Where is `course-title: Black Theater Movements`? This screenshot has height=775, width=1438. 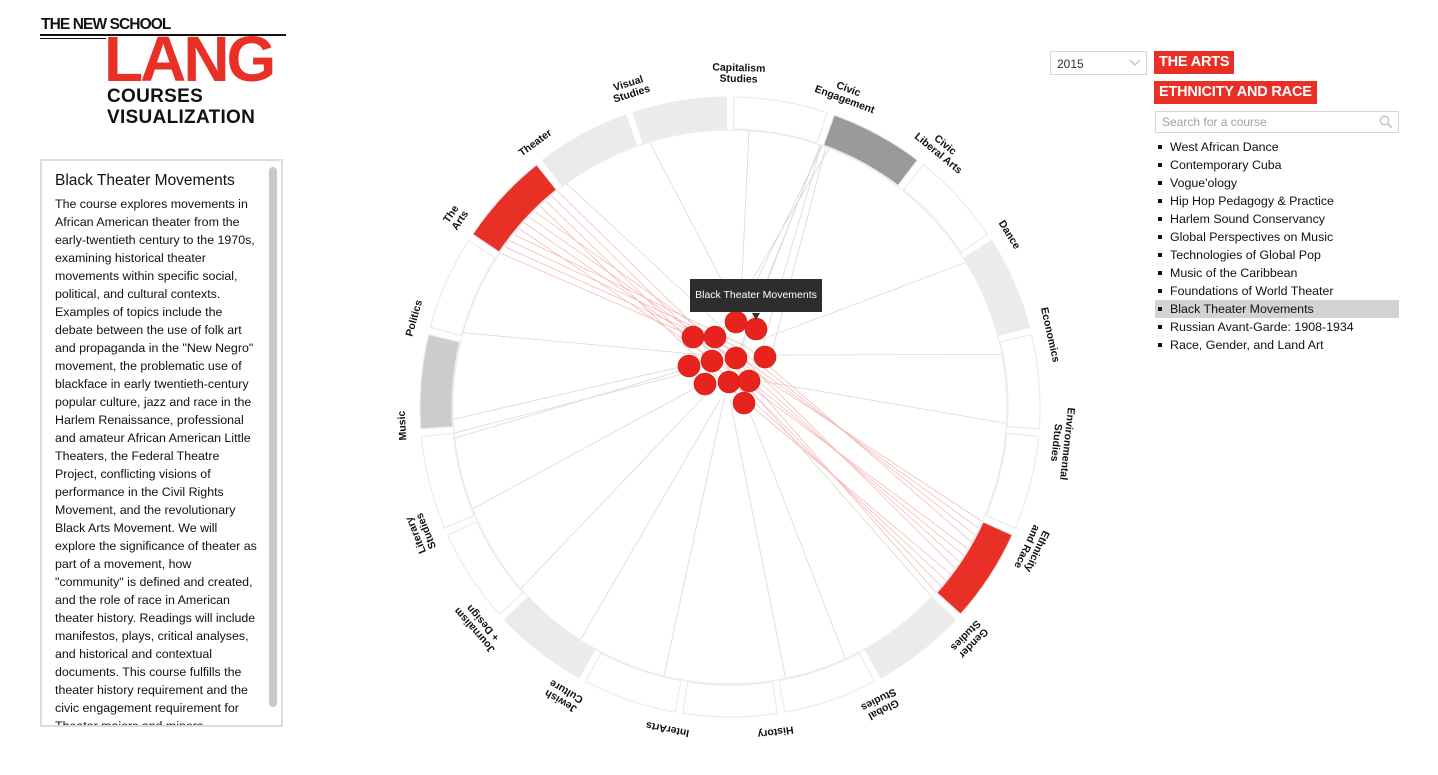 course-title: Black Theater Movements is located at coordinates (156, 181).